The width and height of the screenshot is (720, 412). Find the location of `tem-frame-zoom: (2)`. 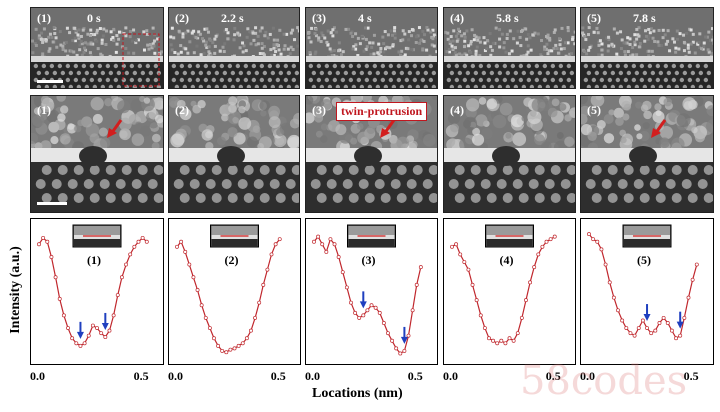

tem-frame-zoom: (2) is located at coordinates (234, 154).